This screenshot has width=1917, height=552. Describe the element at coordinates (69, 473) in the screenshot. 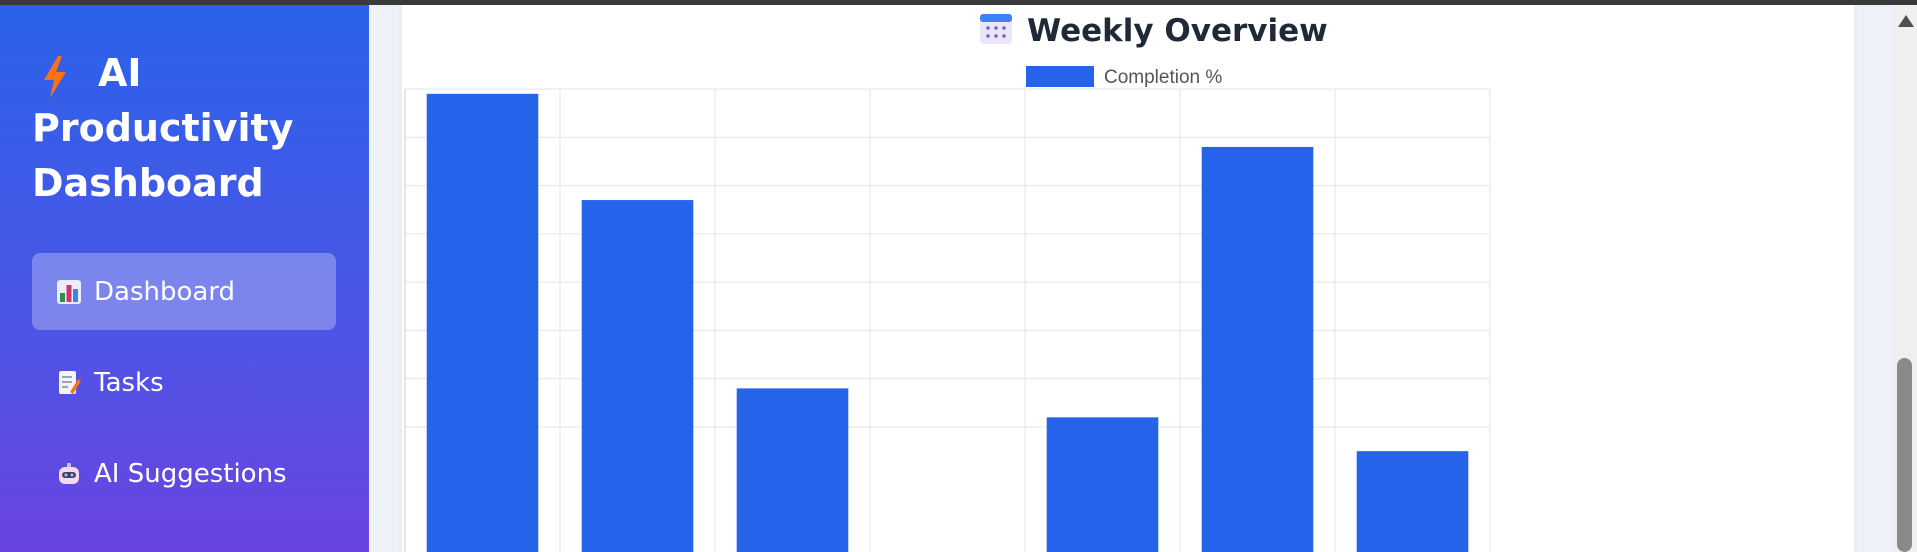

I see `robot-icon` at that location.